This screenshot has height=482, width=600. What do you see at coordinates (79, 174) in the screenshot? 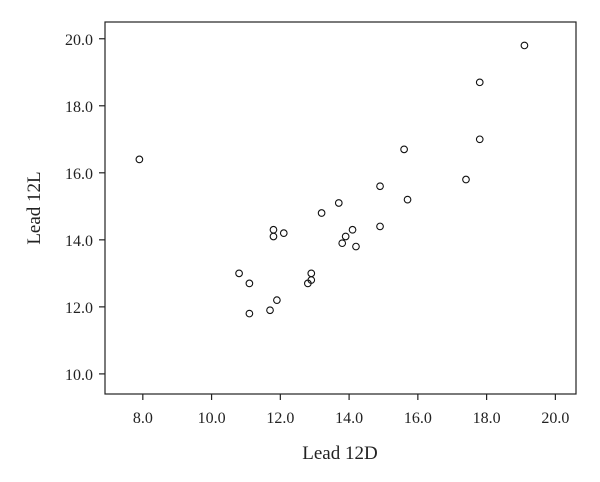
I see `y-tick-label: 16.0` at bounding box center [79, 174].